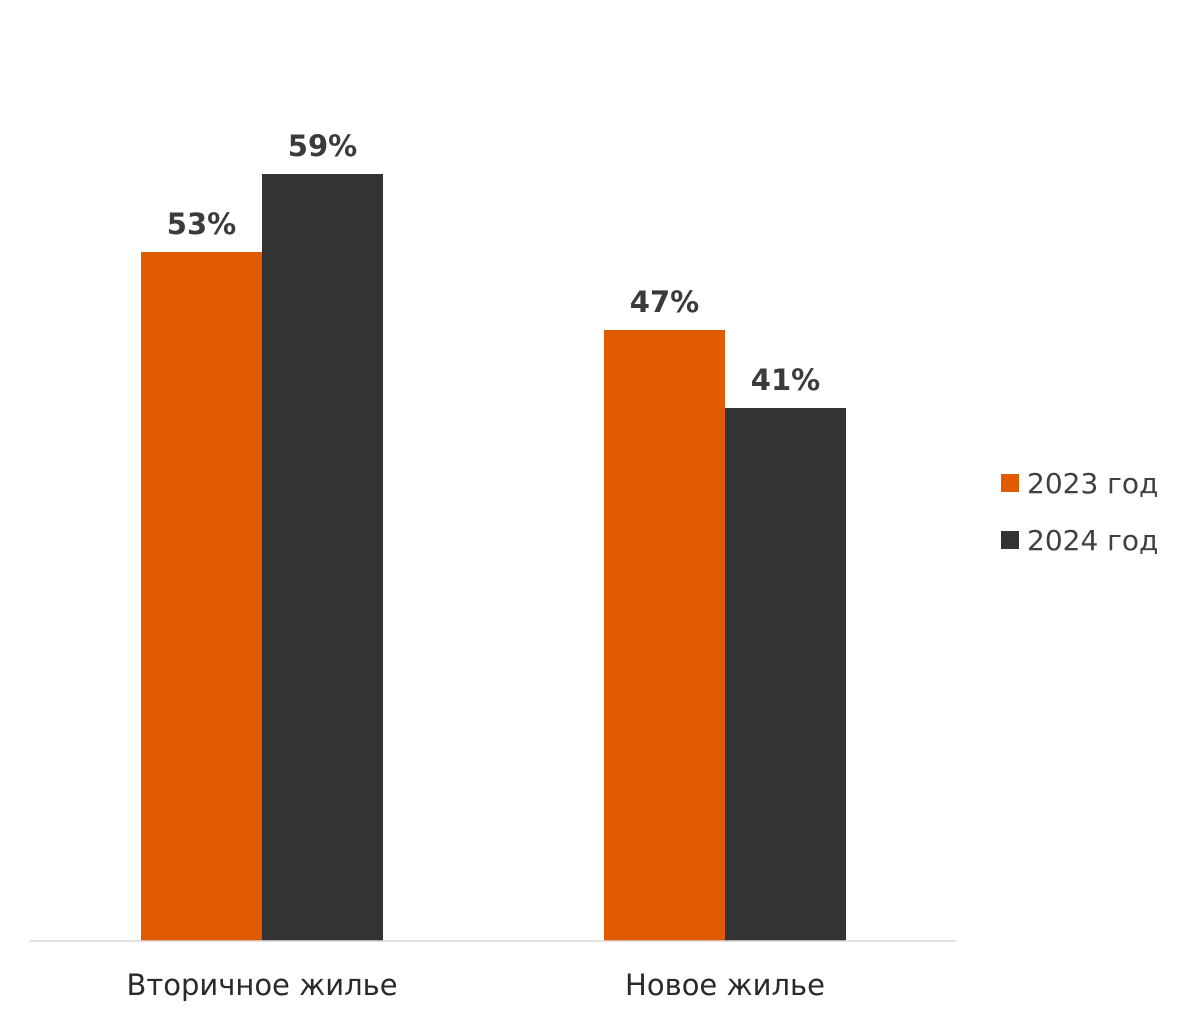  What do you see at coordinates (785, 380) in the screenshot?
I see `data-label-2-2: 41%` at bounding box center [785, 380].